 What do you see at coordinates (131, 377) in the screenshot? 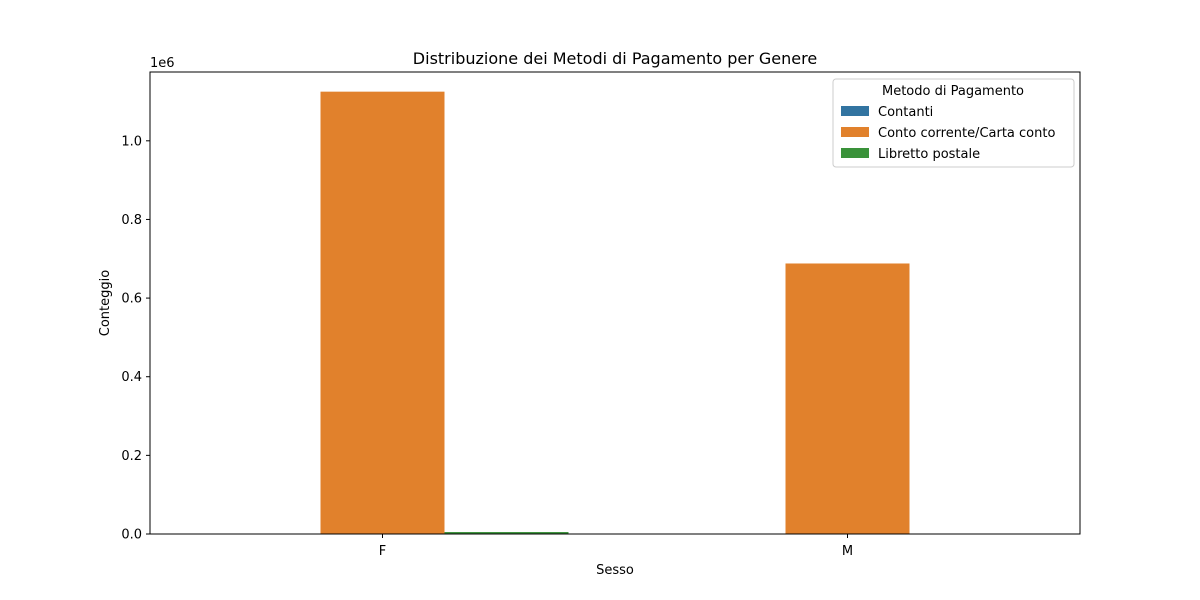
I see `y-tick-label: 0.4` at bounding box center [131, 377].